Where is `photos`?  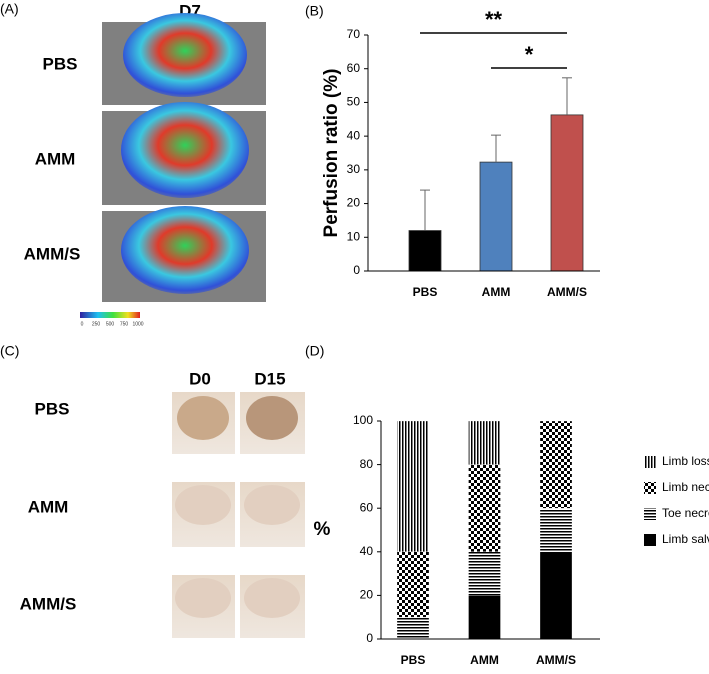 photos is located at coordinates (238, 515).